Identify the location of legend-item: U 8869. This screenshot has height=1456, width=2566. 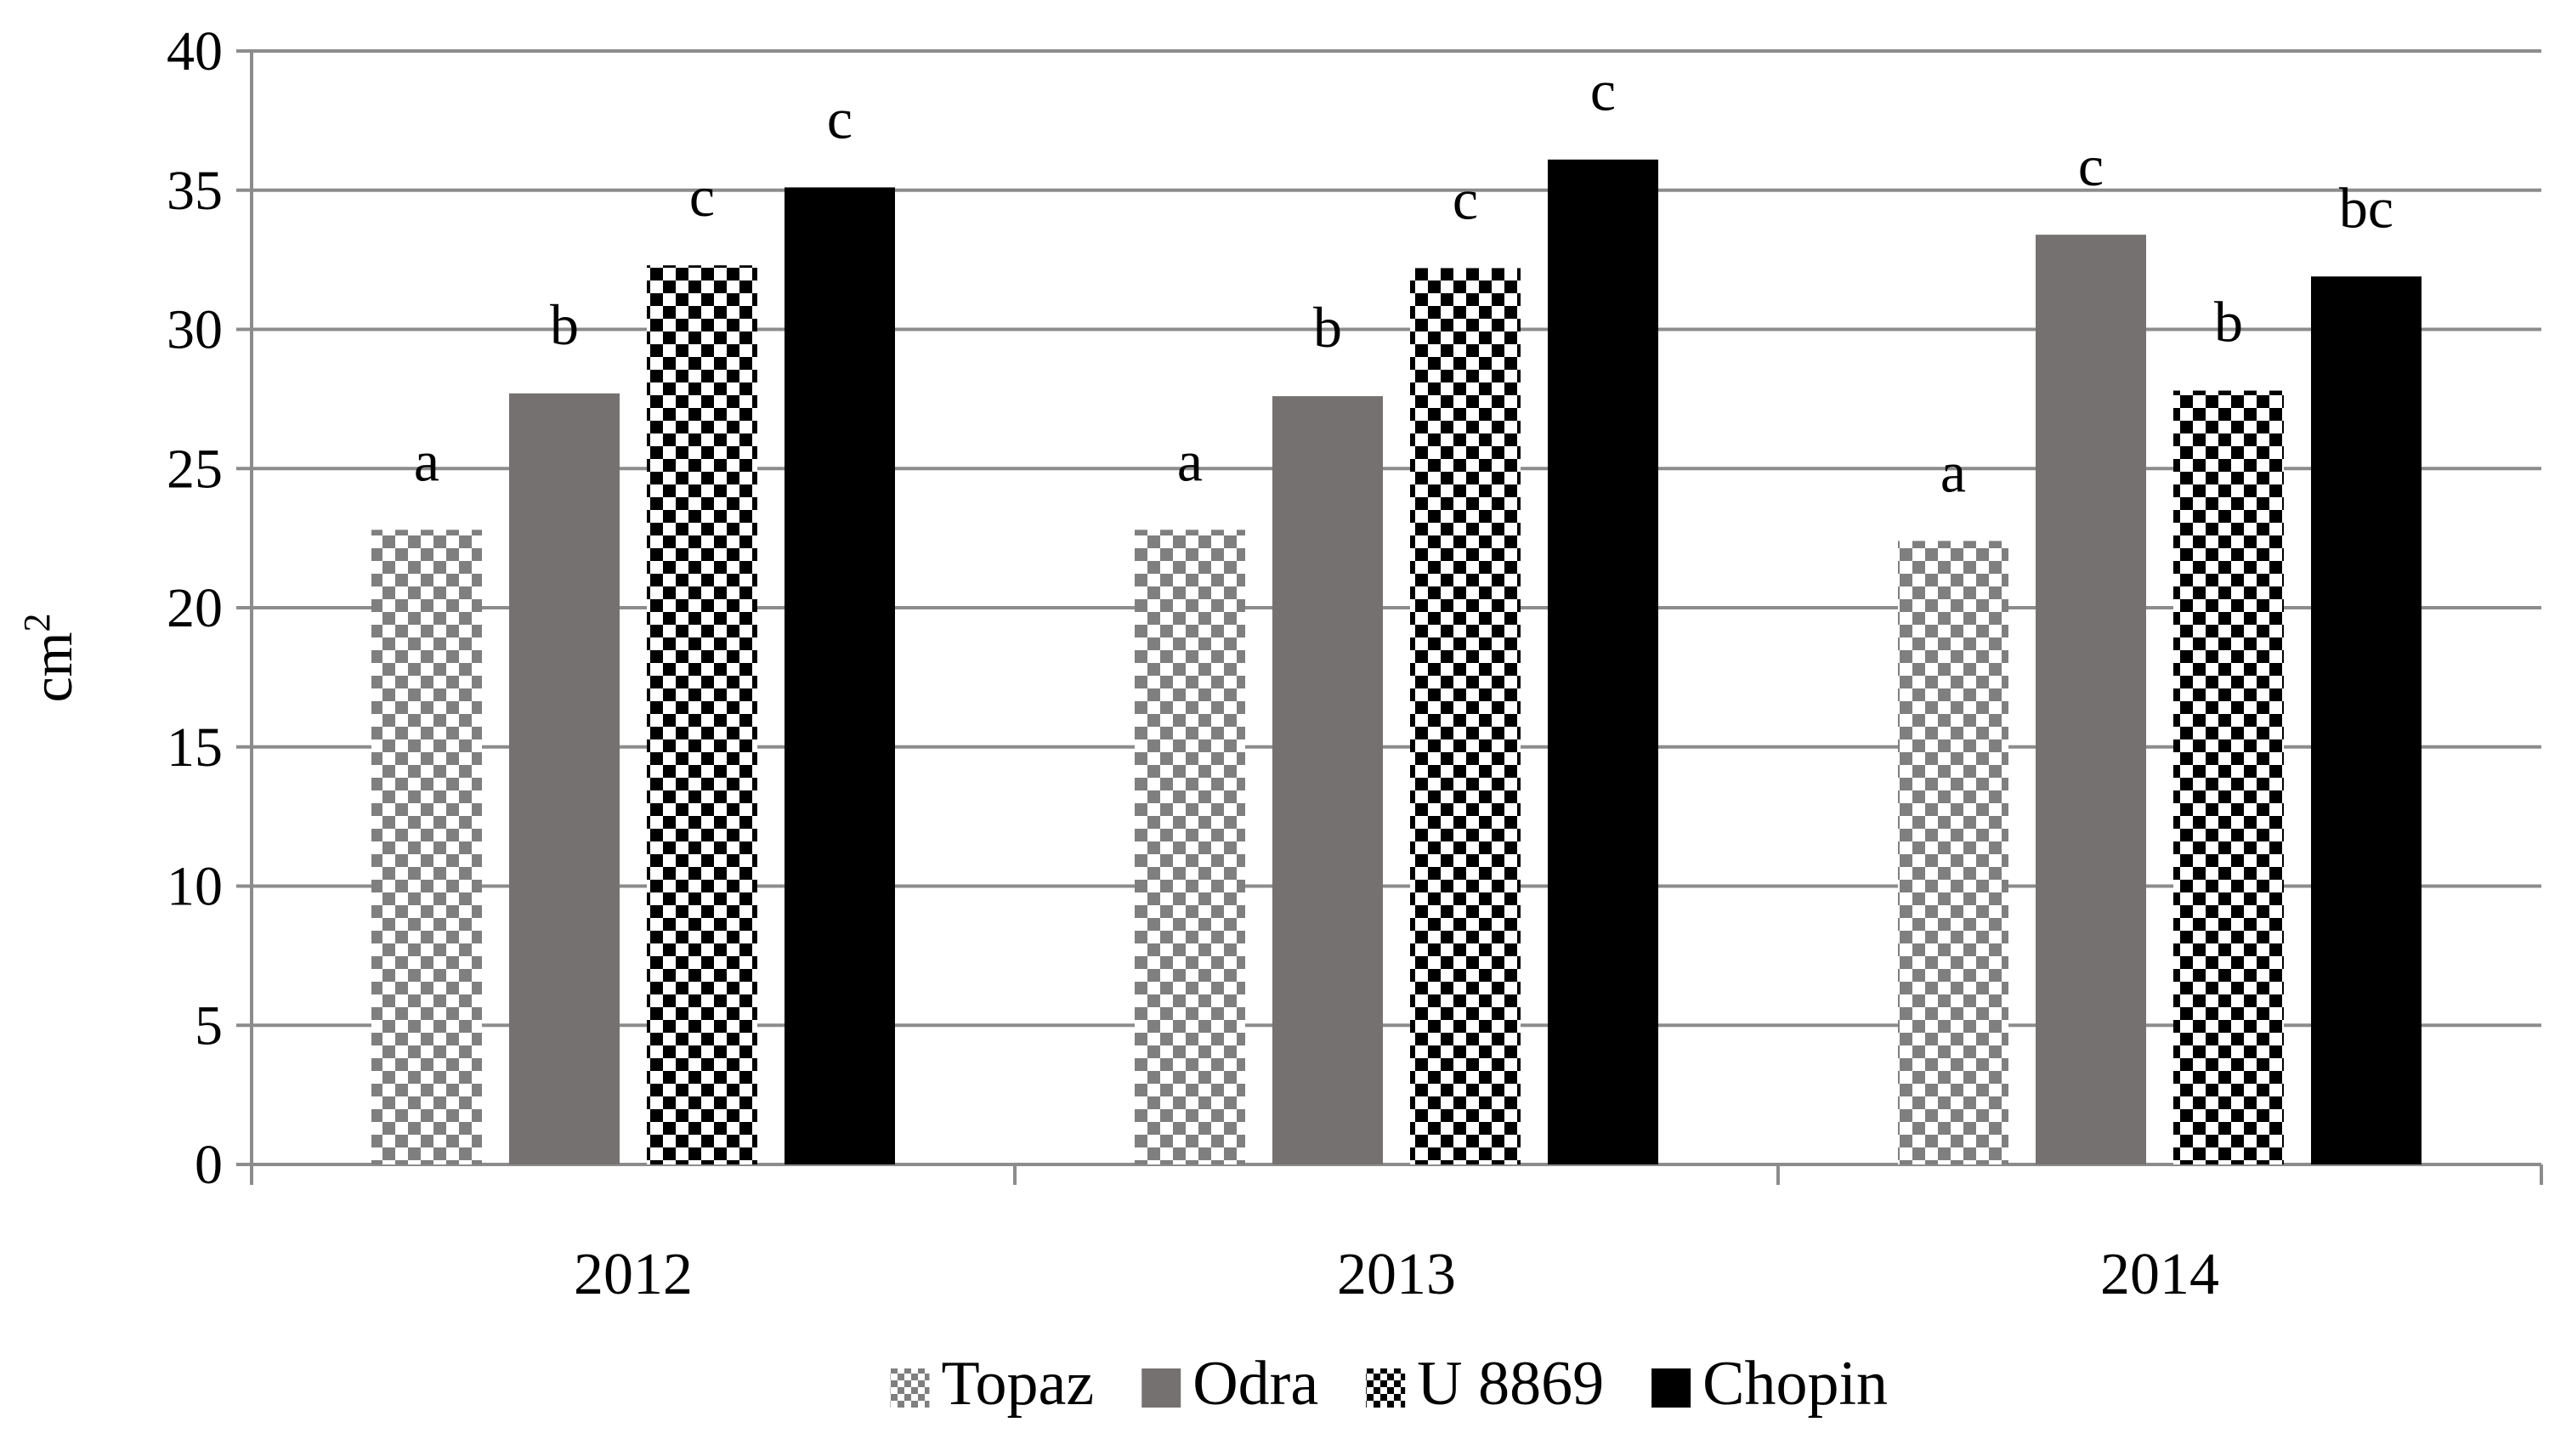
(1485, 1384).